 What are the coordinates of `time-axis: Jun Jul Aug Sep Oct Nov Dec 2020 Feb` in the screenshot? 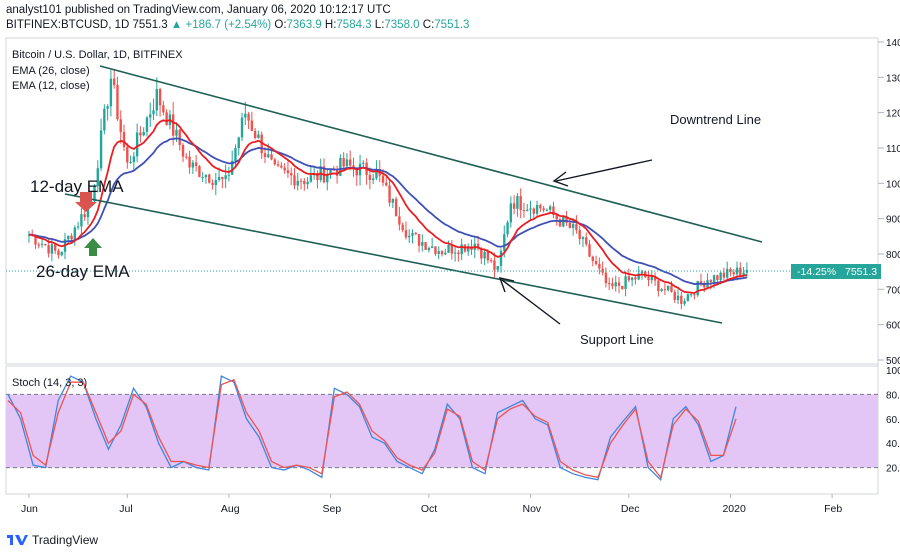 It's located at (431, 504).